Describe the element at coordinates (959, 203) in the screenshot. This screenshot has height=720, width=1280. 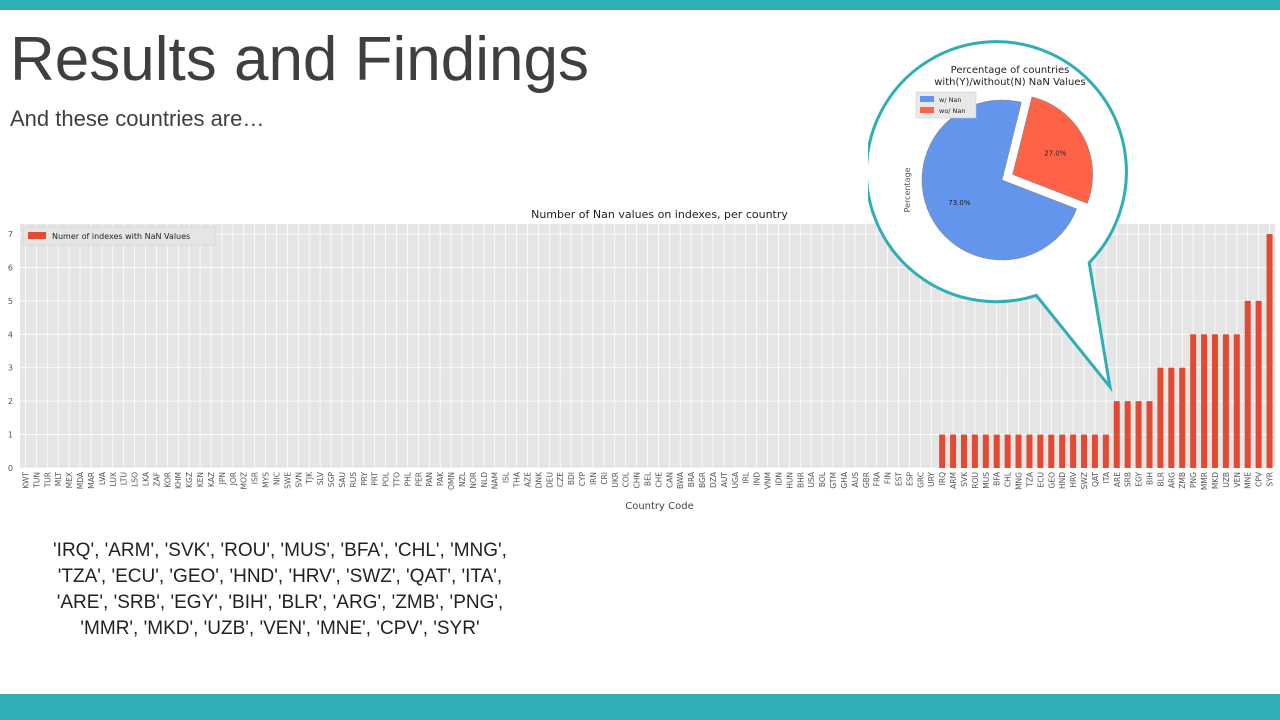
I see `pie-slice-value-label: 73.0%` at that location.